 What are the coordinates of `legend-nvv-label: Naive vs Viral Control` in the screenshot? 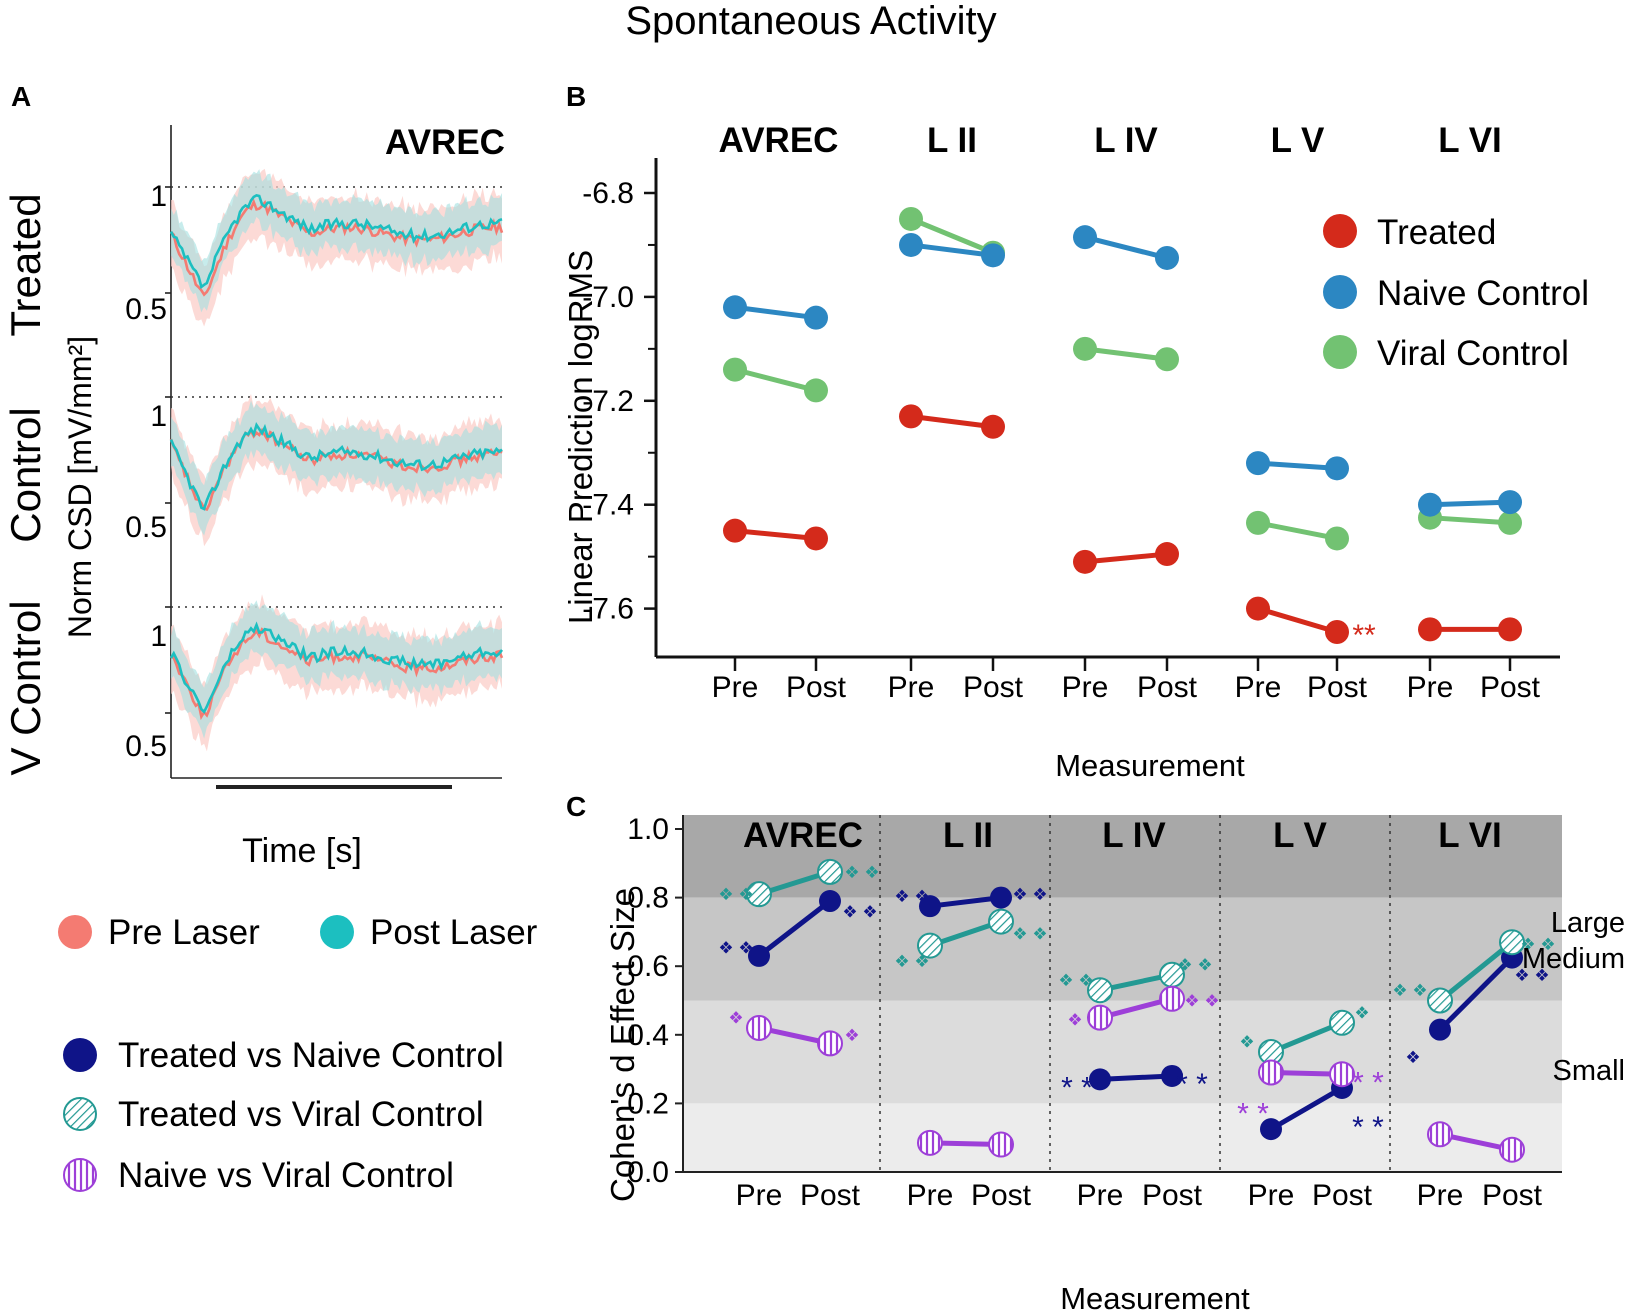 It's located at (286, 1175).